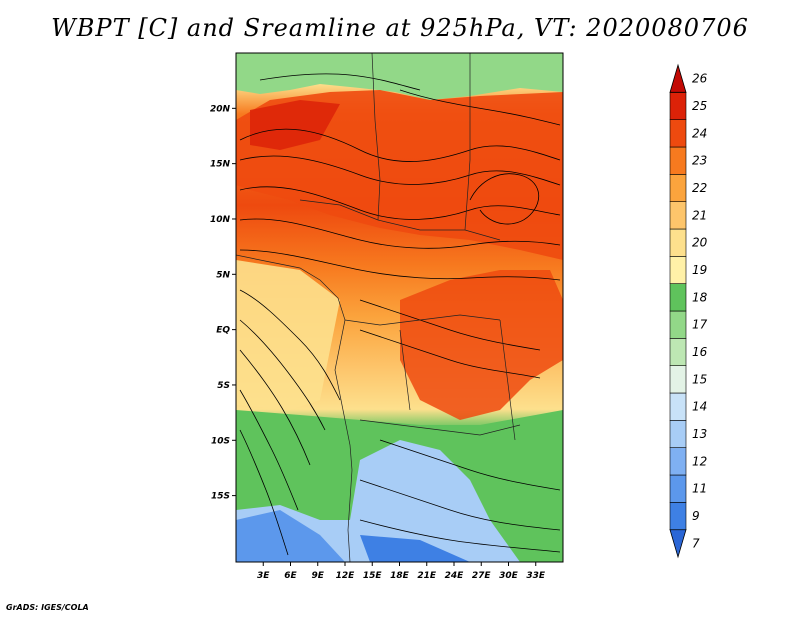 The width and height of the screenshot is (800, 618). What do you see at coordinates (699, 161) in the screenshot?
I see `colorbar-label: 23` at bounding box center [699, 161].